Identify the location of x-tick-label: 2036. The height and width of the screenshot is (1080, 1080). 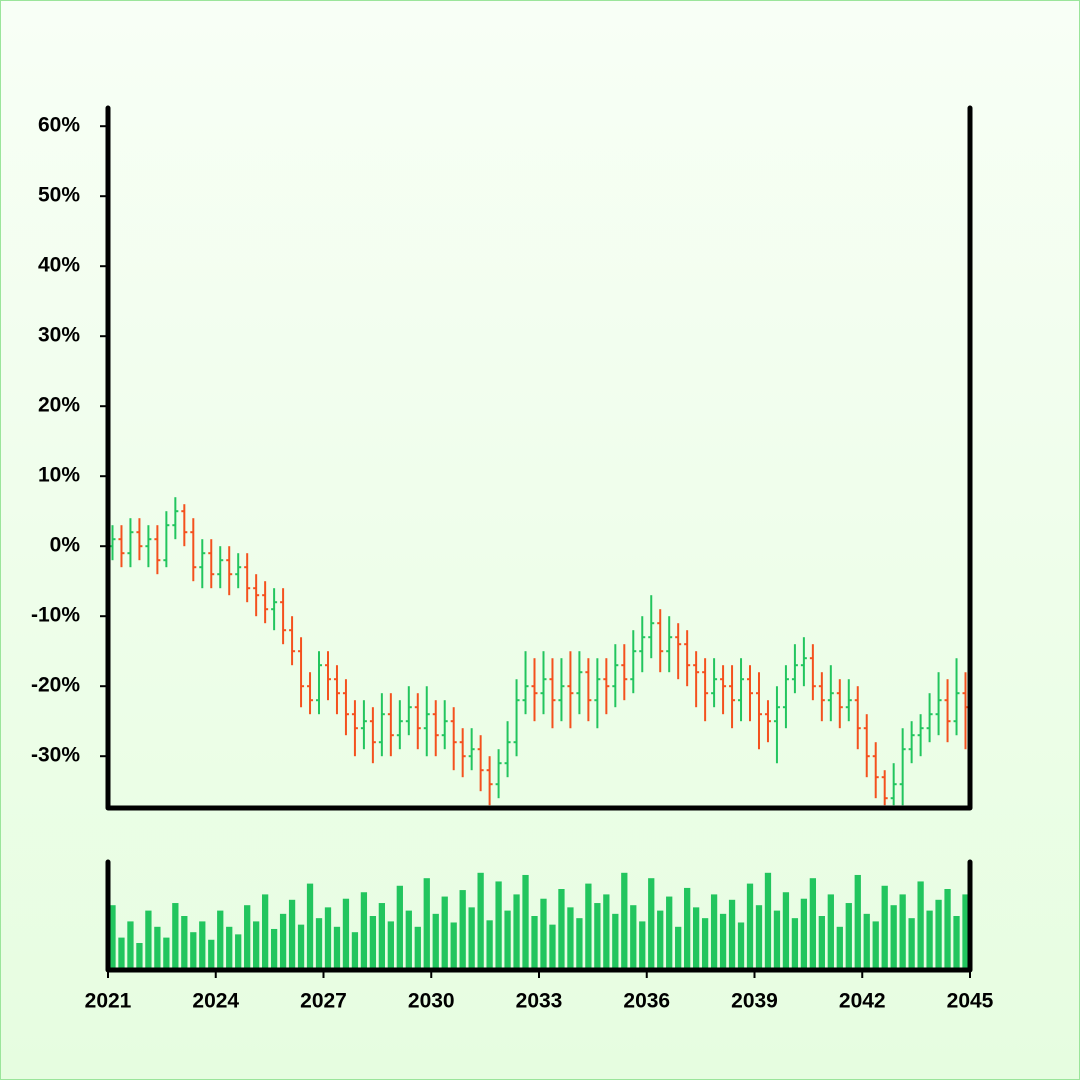
(646, 1001).